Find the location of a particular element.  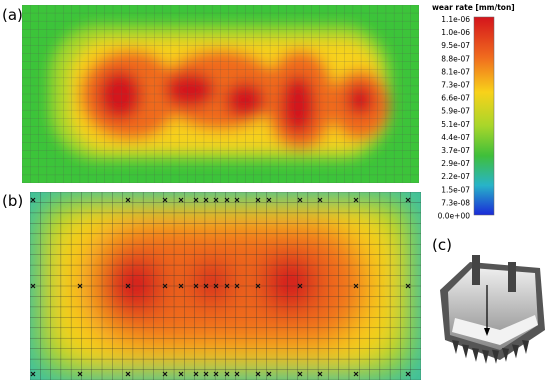

colorbar-label: 7.3e-07 is located at coordinates (455, 85).